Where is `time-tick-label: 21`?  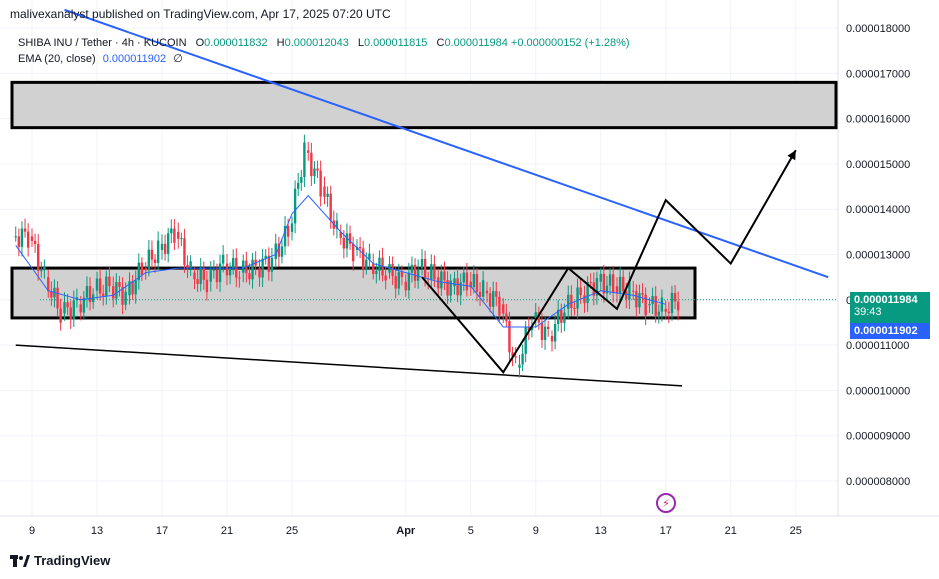 time-tick-label: 21 is located at coordinates (731, 531).